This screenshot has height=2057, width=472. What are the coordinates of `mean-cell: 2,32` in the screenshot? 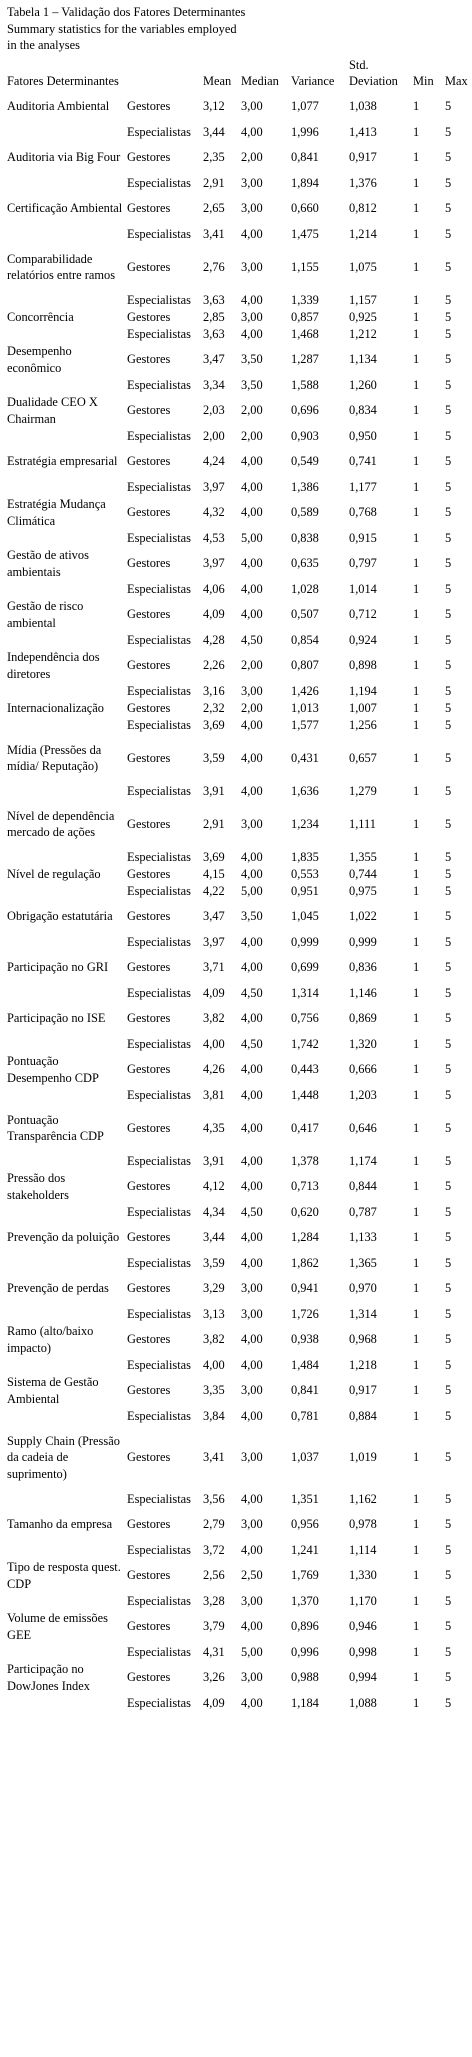 It's located at (214, 707).